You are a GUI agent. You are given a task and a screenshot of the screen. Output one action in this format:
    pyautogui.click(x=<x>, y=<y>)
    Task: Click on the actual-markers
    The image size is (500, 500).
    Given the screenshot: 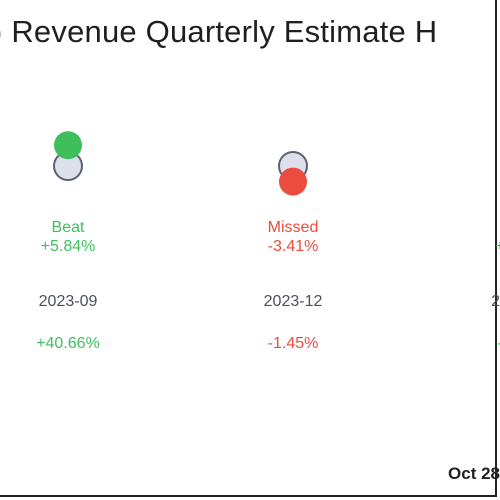 What is the action you would take?
    pyautogui.click(x=180, y=163)
    